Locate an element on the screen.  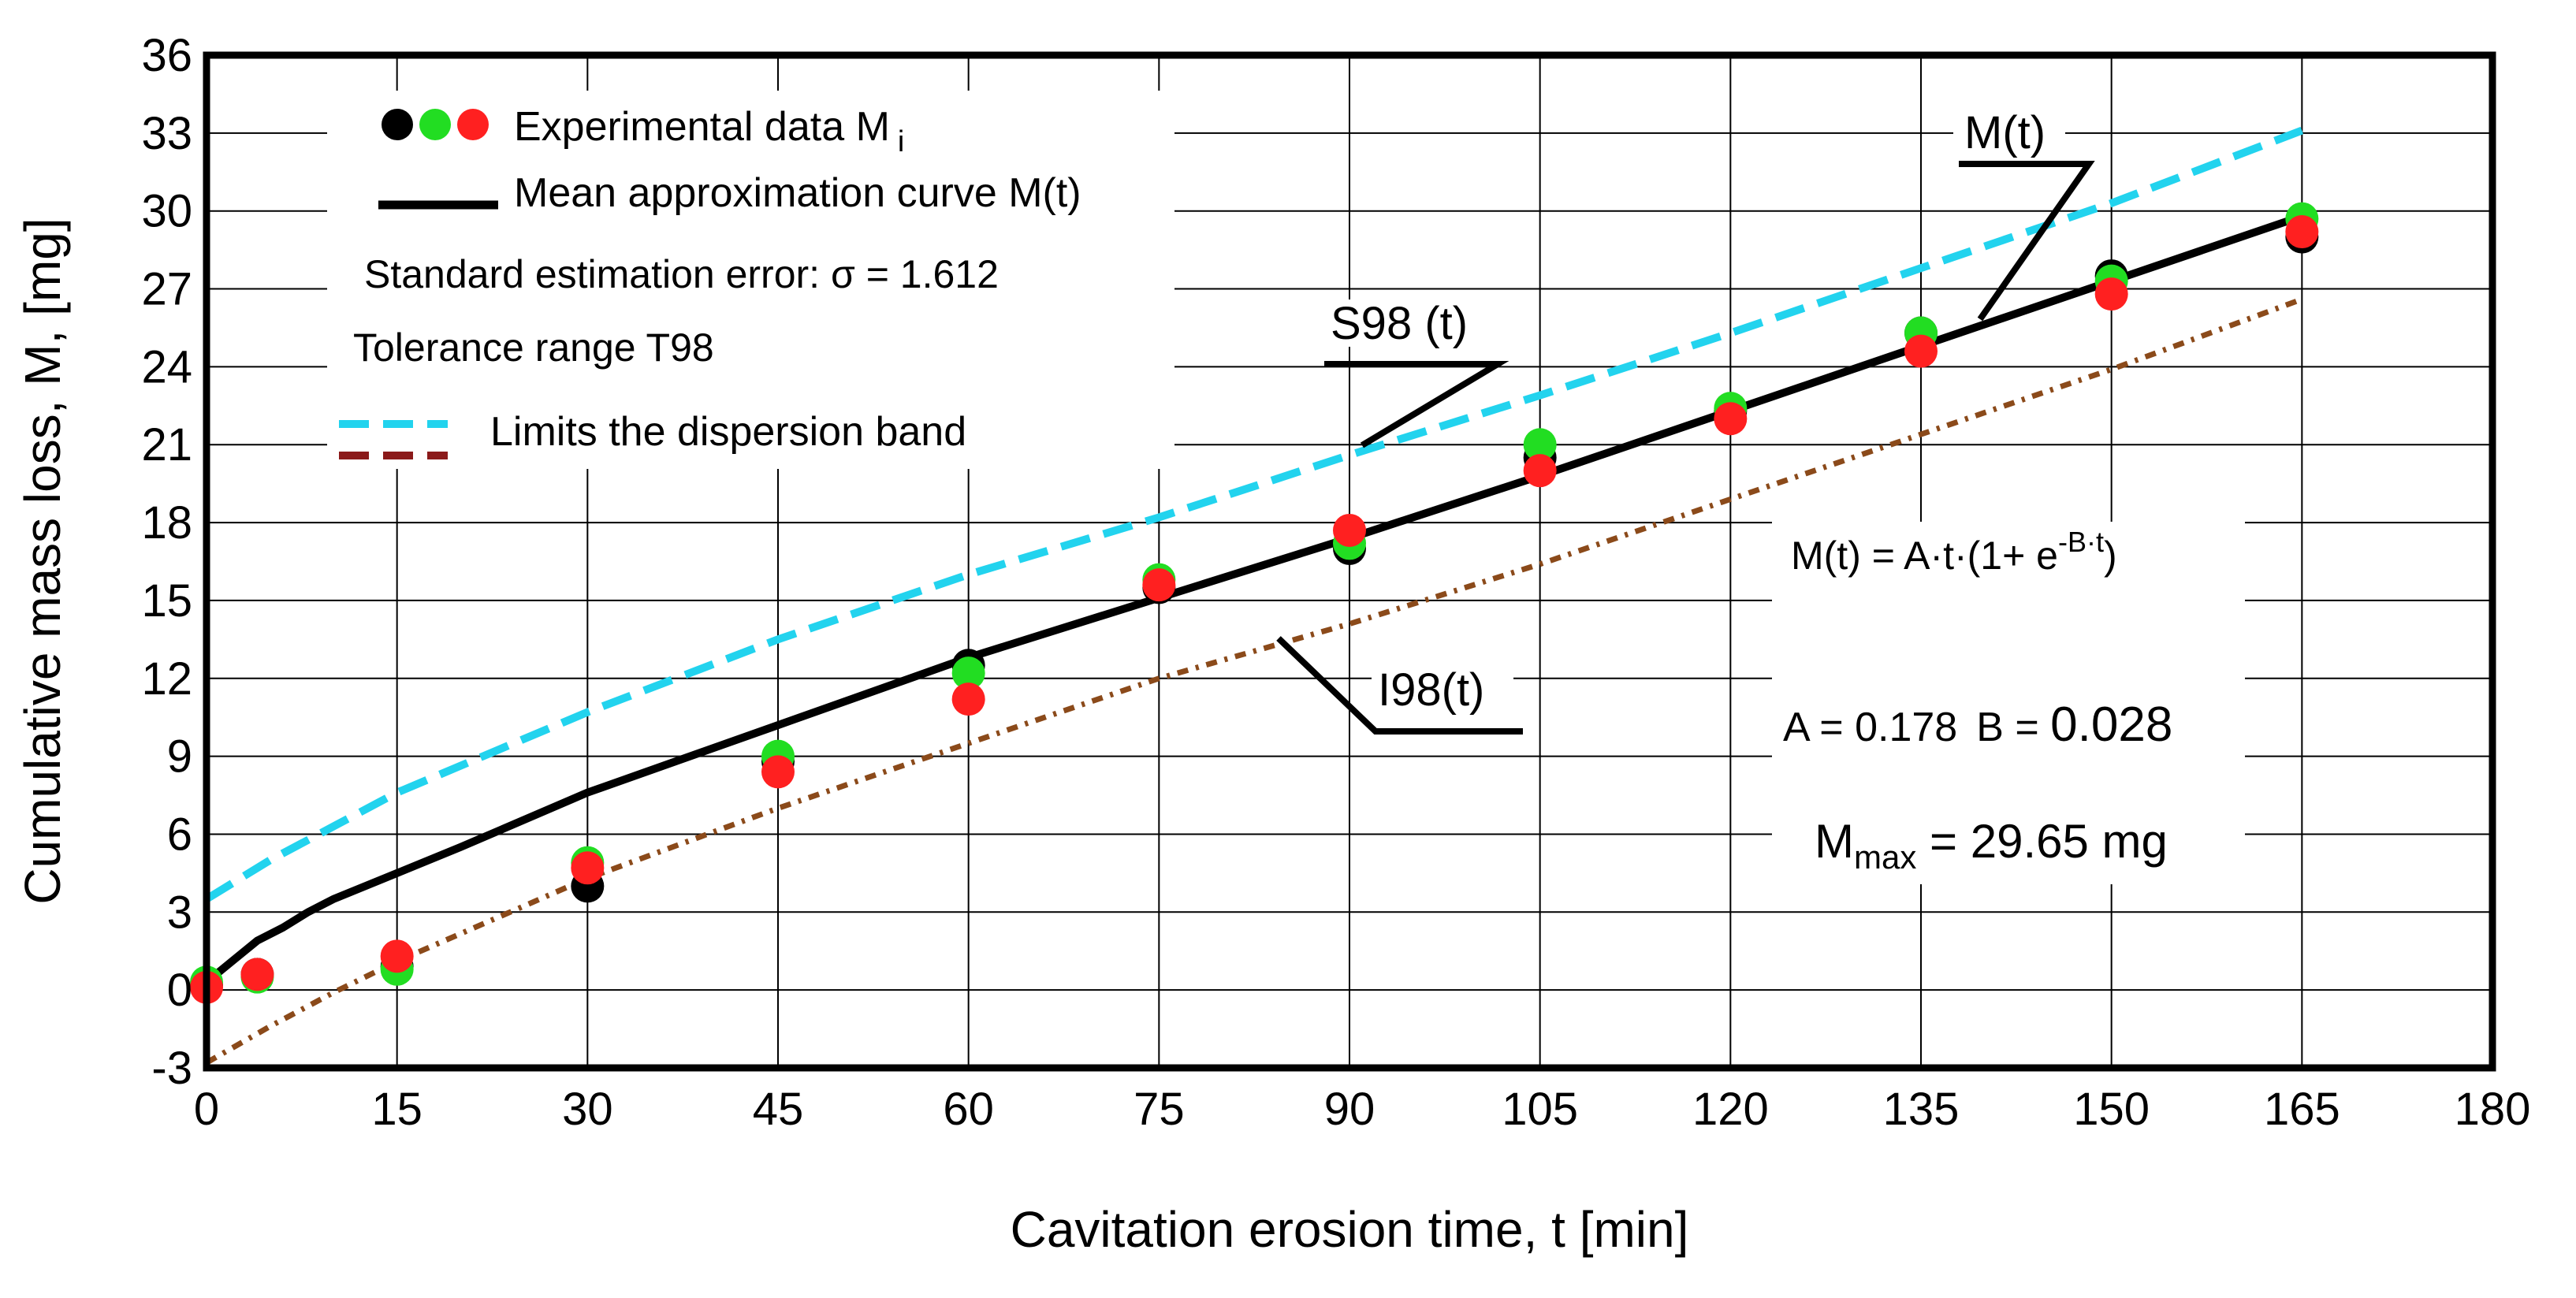
i98-annotation: I98(t) is located at coordinates (1399, 685).